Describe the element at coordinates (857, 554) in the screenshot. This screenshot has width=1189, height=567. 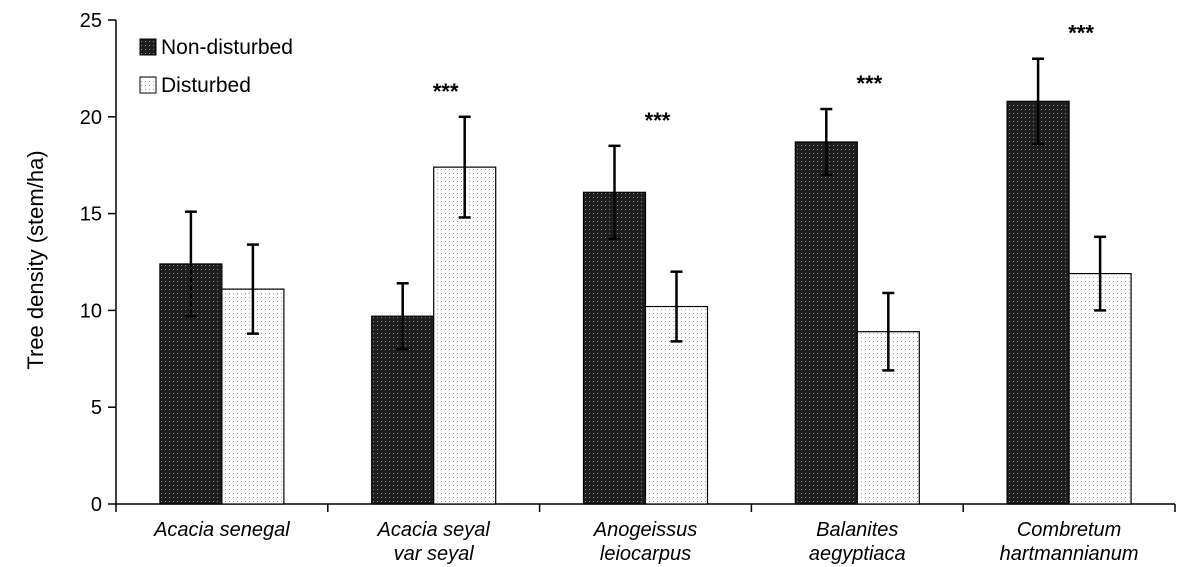
I see `x-category-label: aegyptiaca` at that location.